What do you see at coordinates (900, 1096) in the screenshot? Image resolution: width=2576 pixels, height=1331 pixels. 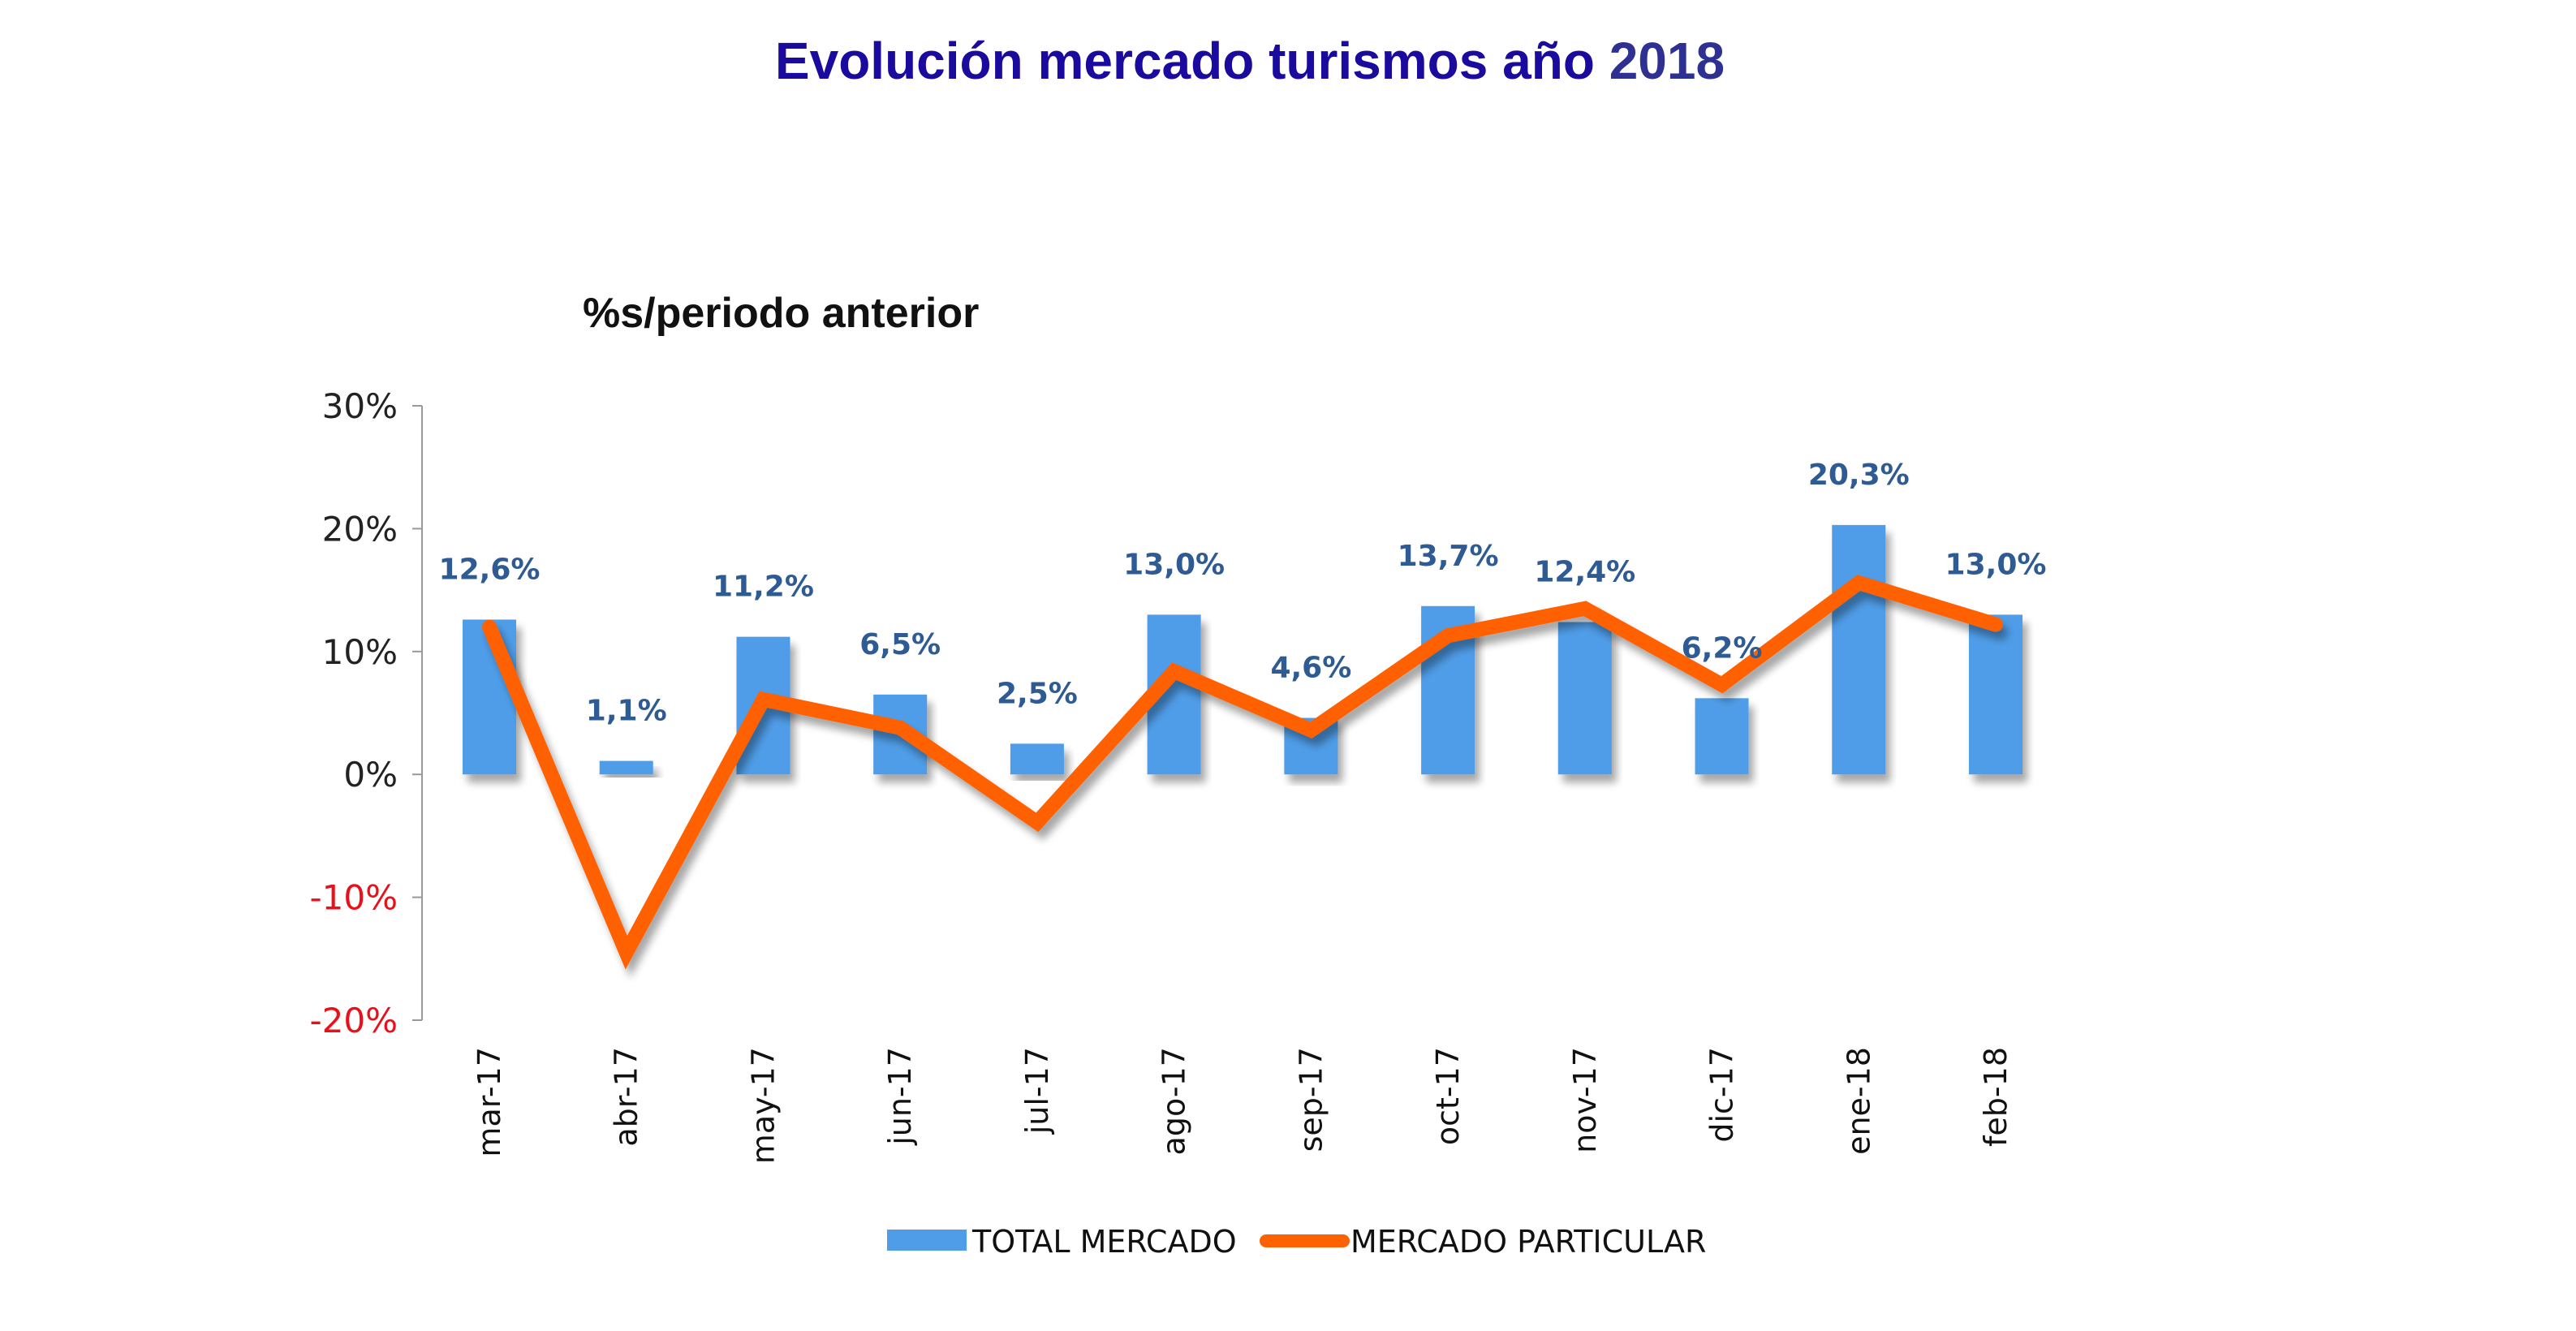 I see `x-tick-label: jun-17` at bounding box center [900, 1096].